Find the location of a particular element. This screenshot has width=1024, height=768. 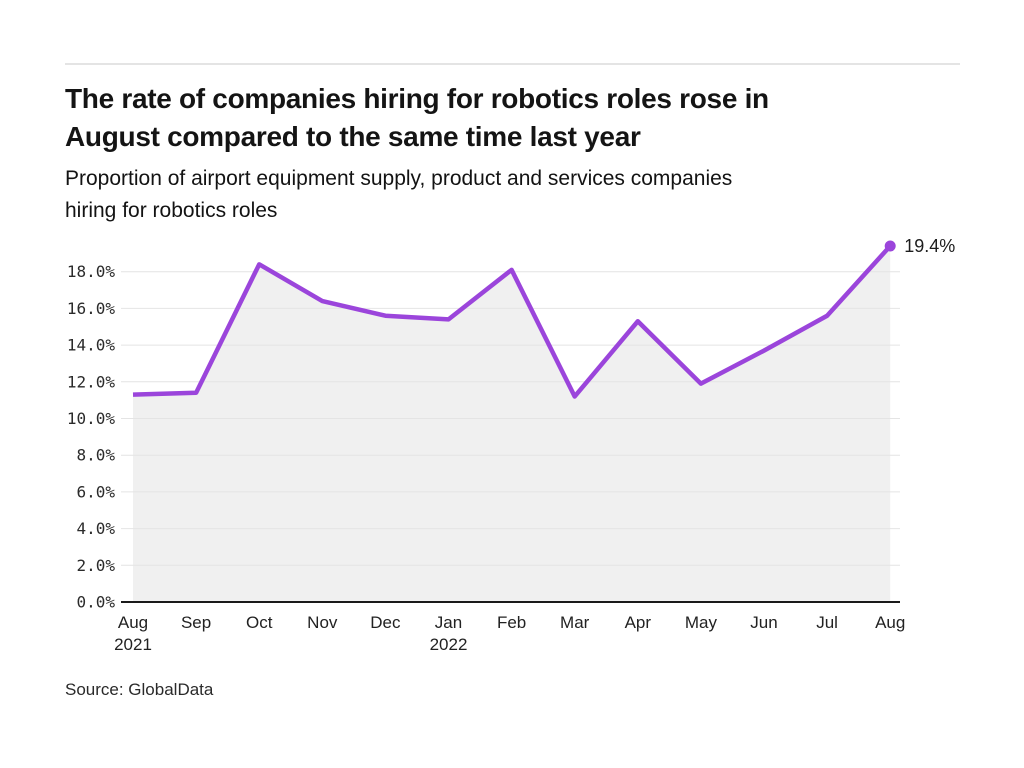

x-axis-month-label: Jul is located at coordinates (827, 622).